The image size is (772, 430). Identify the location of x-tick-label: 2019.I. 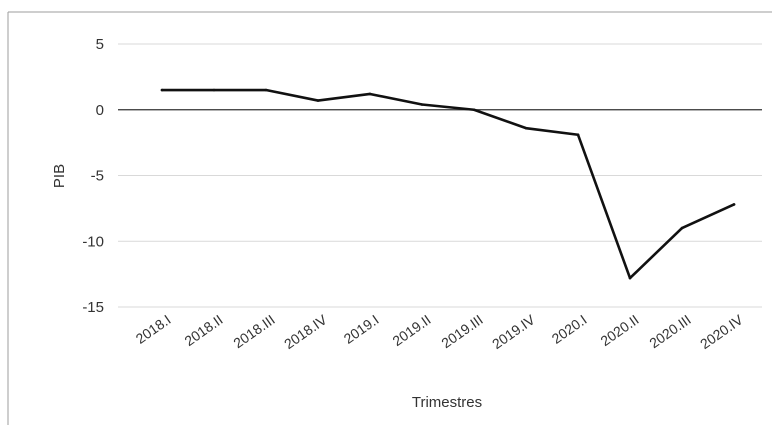
(361, 328).